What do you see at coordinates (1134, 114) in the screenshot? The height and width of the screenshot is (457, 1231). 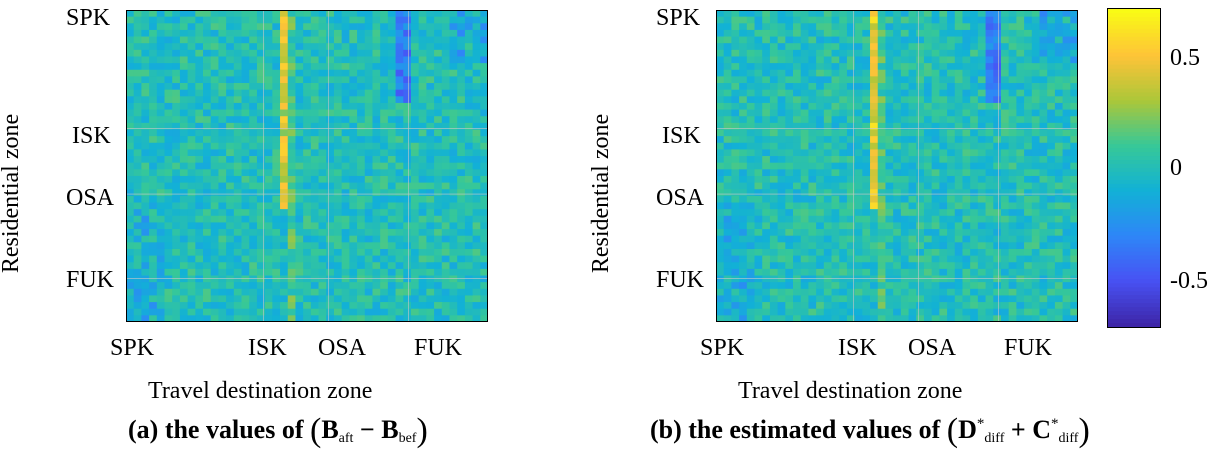 I see `colorbar-segment` at bounding box center [1134, 114].